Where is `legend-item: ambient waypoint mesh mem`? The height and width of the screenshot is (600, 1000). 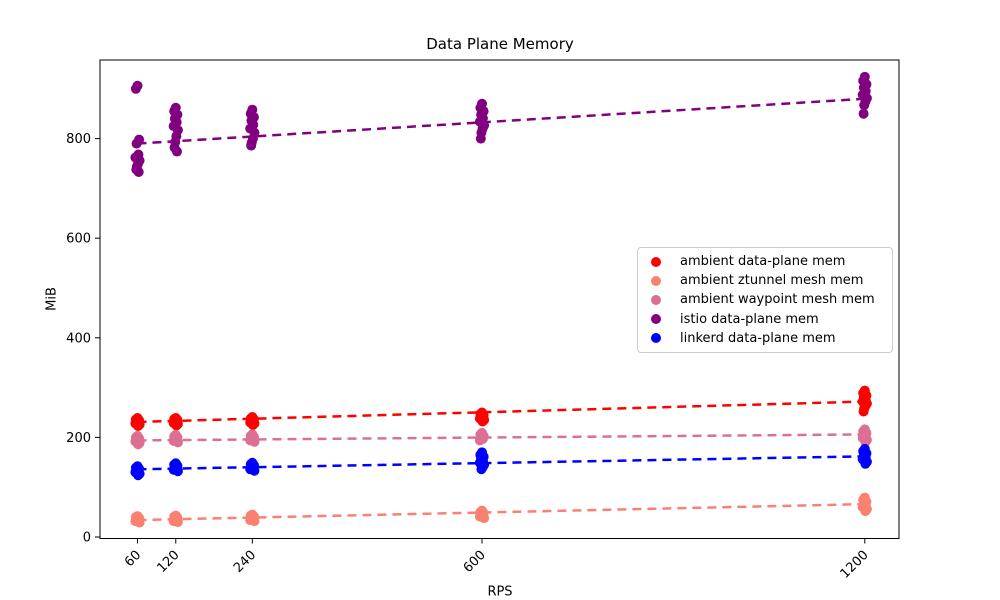
legend-item: ambient waypoint mesh mem is located at coordinates (765, 299).